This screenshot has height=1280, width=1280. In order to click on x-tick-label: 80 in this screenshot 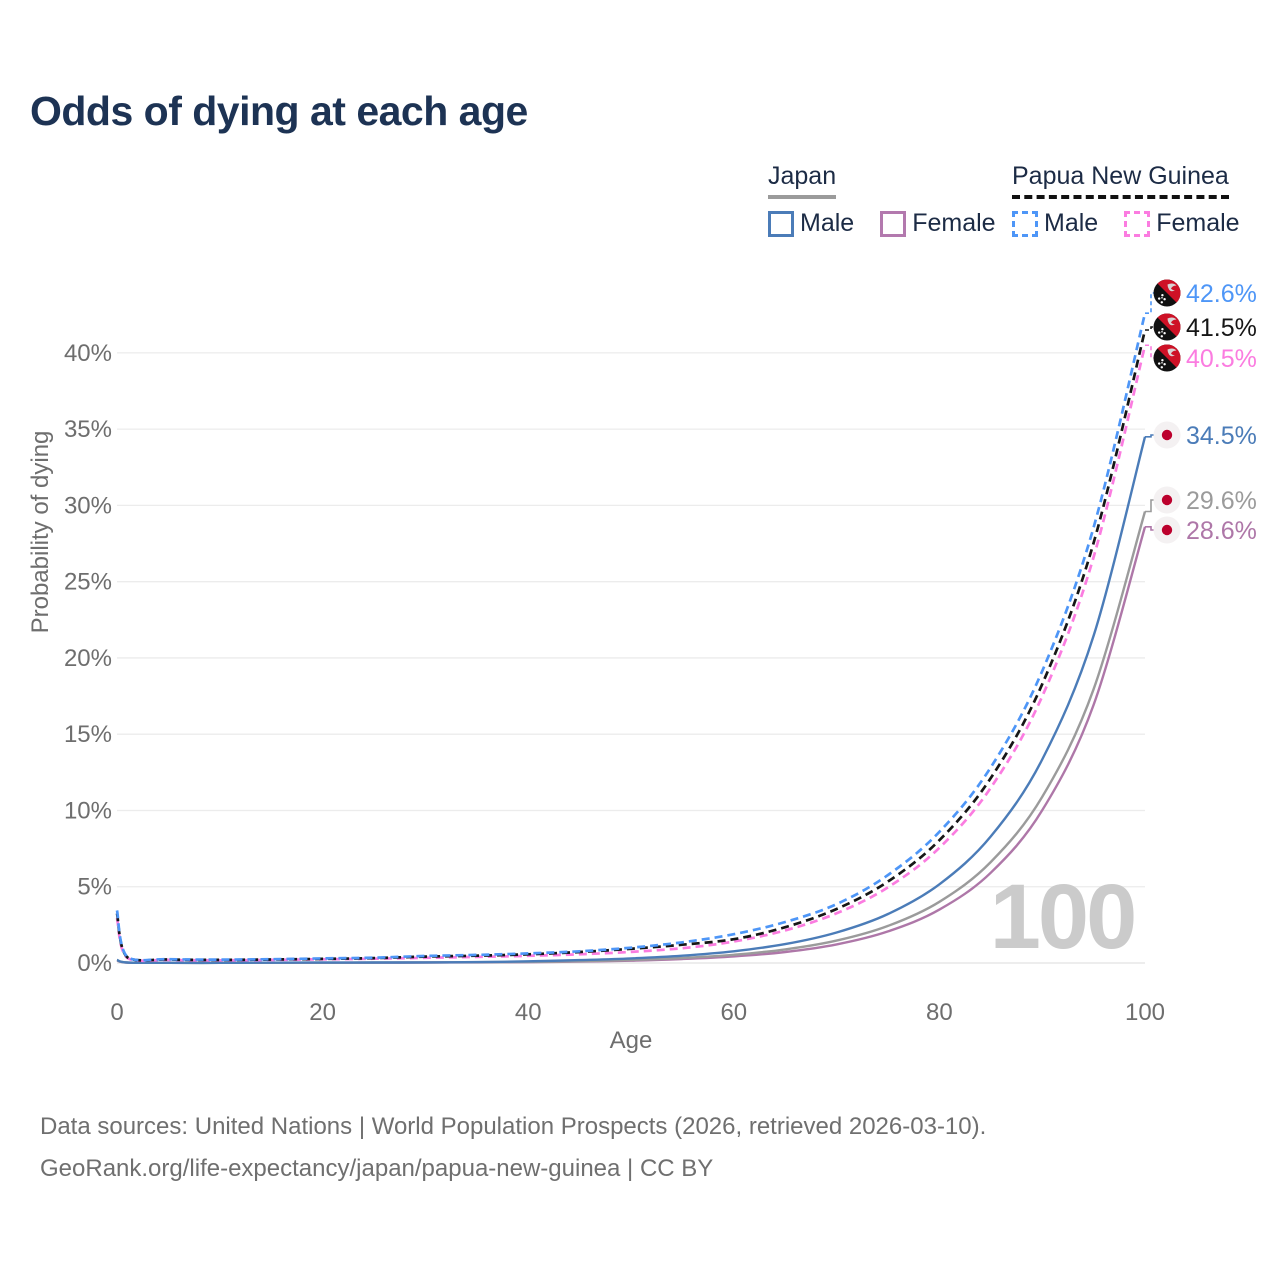, I will do `click(939, 1012)`.